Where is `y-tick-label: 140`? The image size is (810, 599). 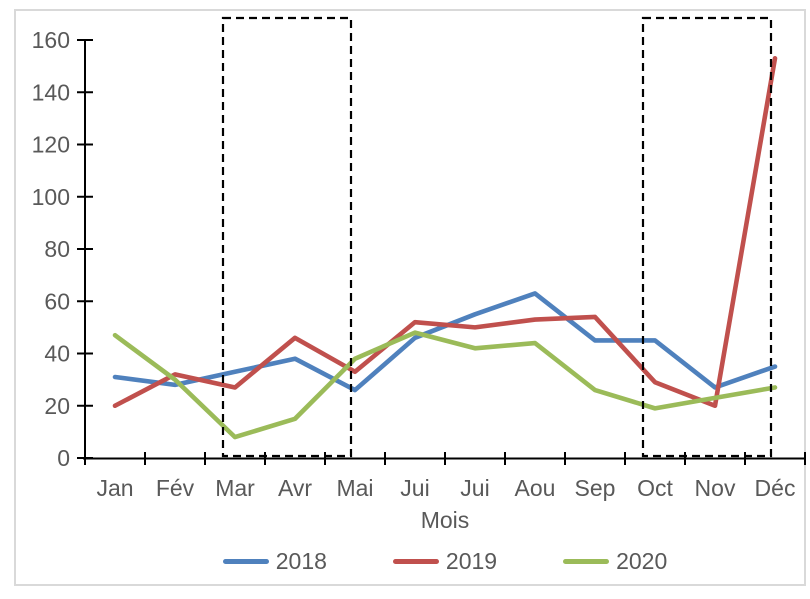 y-tick-label: 140 is located at coordinates (51, 92).